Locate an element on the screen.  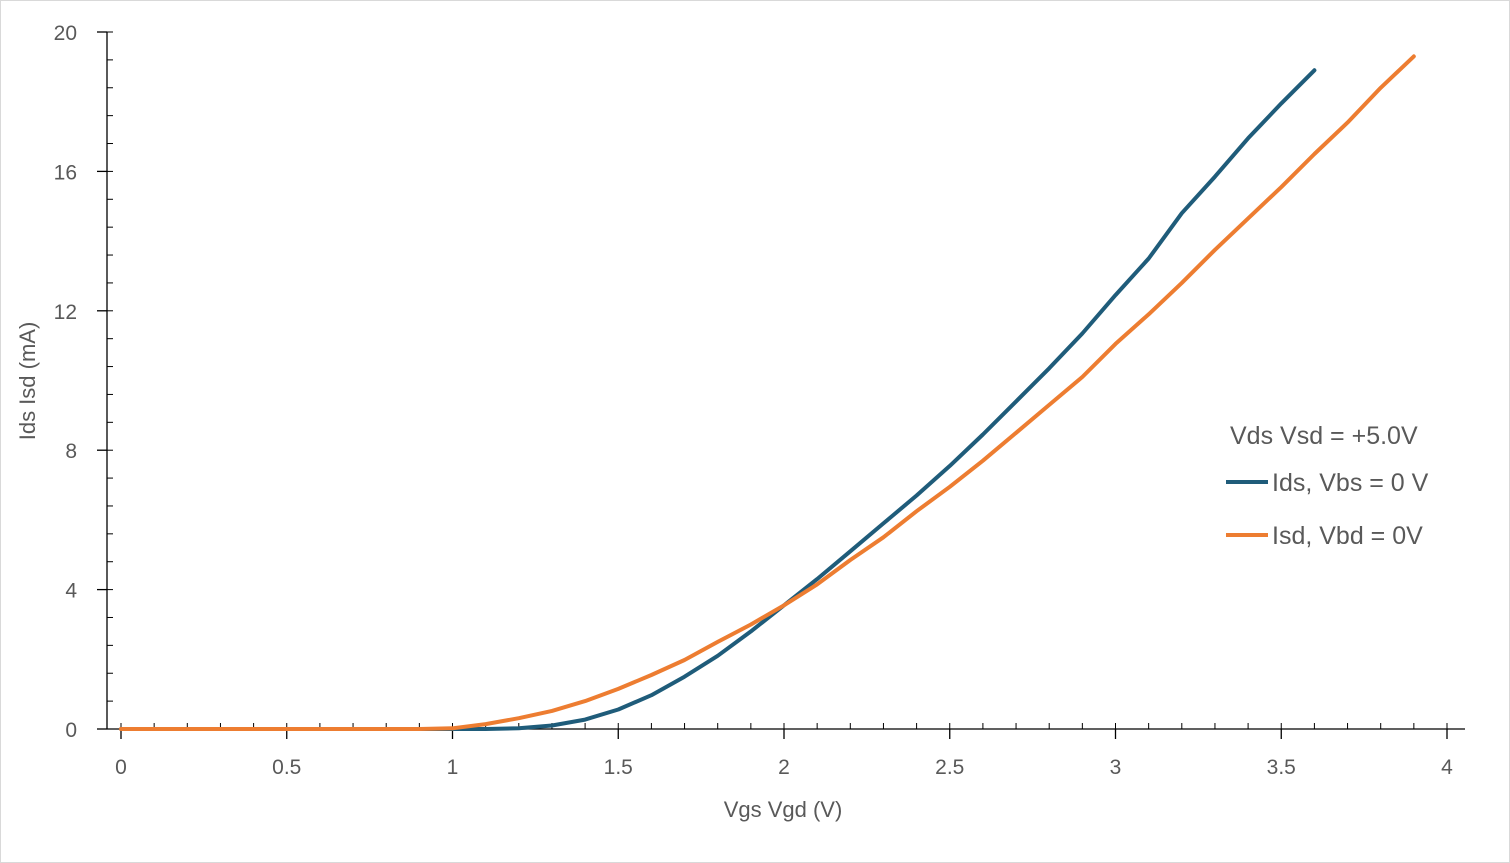
x-tick-label: 2 is located at coordinates (784, 767).